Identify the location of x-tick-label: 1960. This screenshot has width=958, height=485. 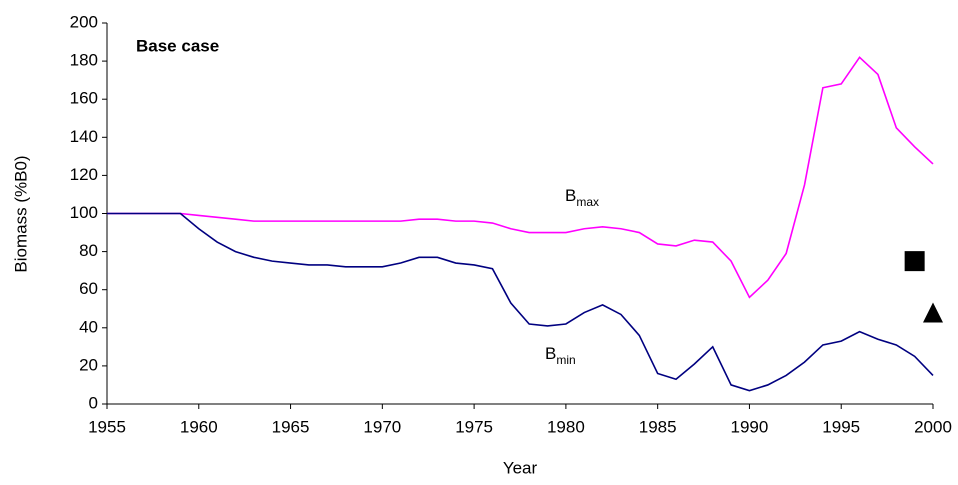
(199, 426).